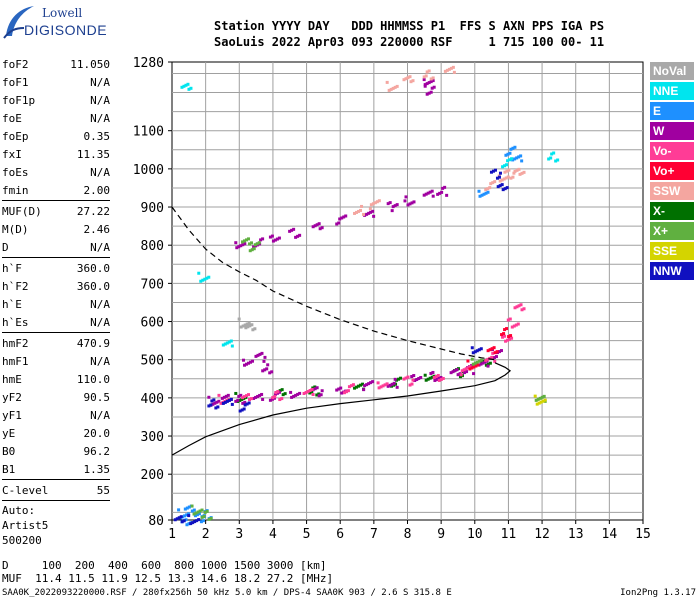 The image size is (700, 600). Describe the element at coordinates (103, 490) in the screenshot. I see `param-value: 55` at that location.